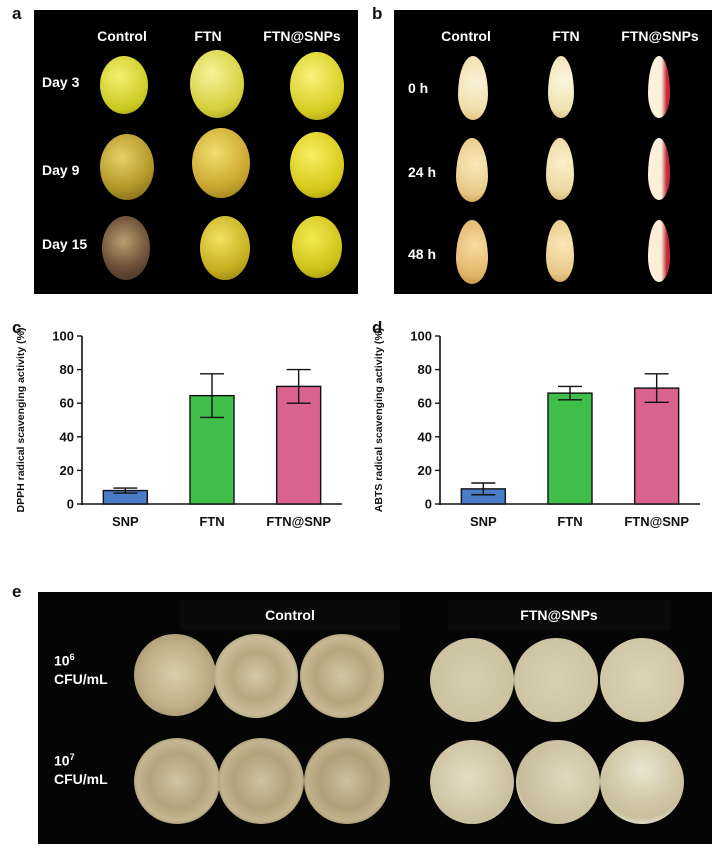 This screenshot has height=848, width=718. Describe the element at coordinates (473, 88) in the screenshot. I see `apple-control-0h` at that location.